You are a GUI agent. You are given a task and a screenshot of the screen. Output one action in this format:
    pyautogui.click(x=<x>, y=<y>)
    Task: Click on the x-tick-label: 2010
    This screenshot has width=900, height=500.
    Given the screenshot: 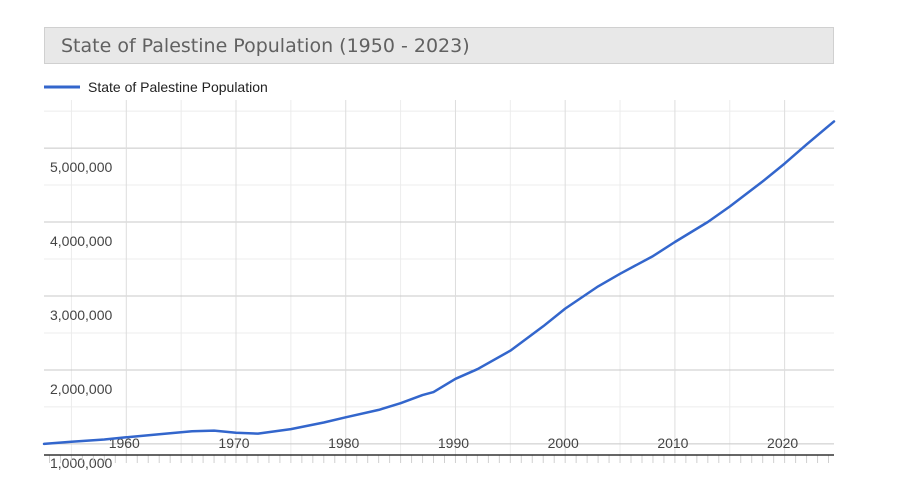 What is the action you would take?
    pyautogui.click(x=672, y=443)
    